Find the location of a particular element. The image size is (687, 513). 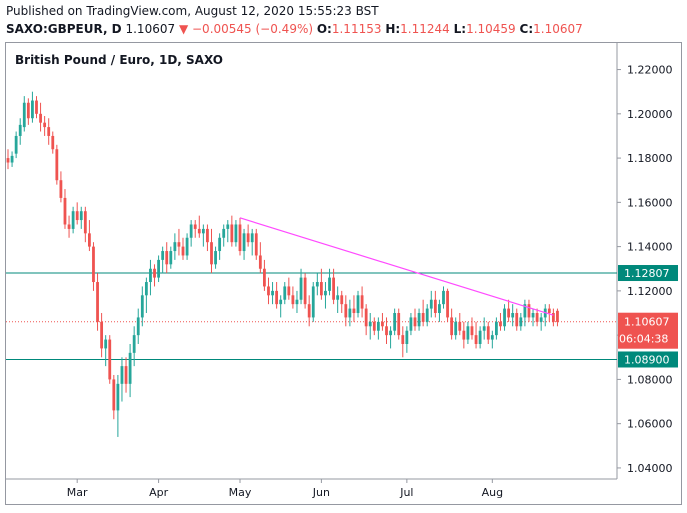

y-tick-label: 1.04000 is located at coordinates (650, 468).